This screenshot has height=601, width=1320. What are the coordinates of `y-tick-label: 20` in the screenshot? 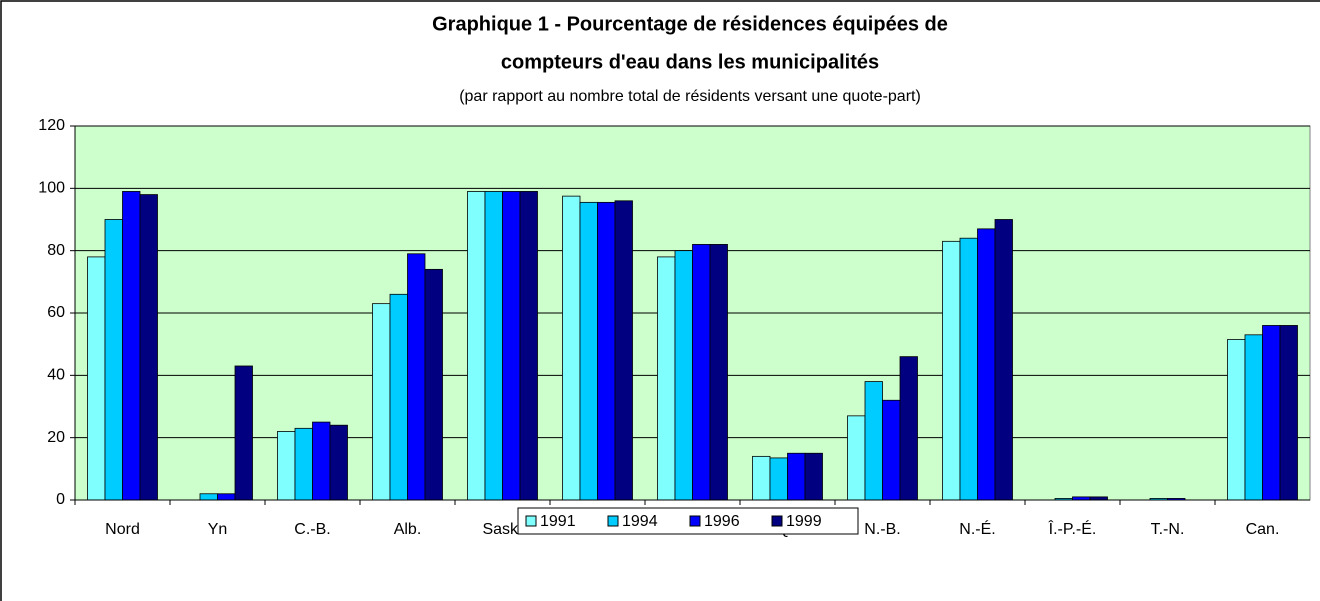 It's located at (56, 437).